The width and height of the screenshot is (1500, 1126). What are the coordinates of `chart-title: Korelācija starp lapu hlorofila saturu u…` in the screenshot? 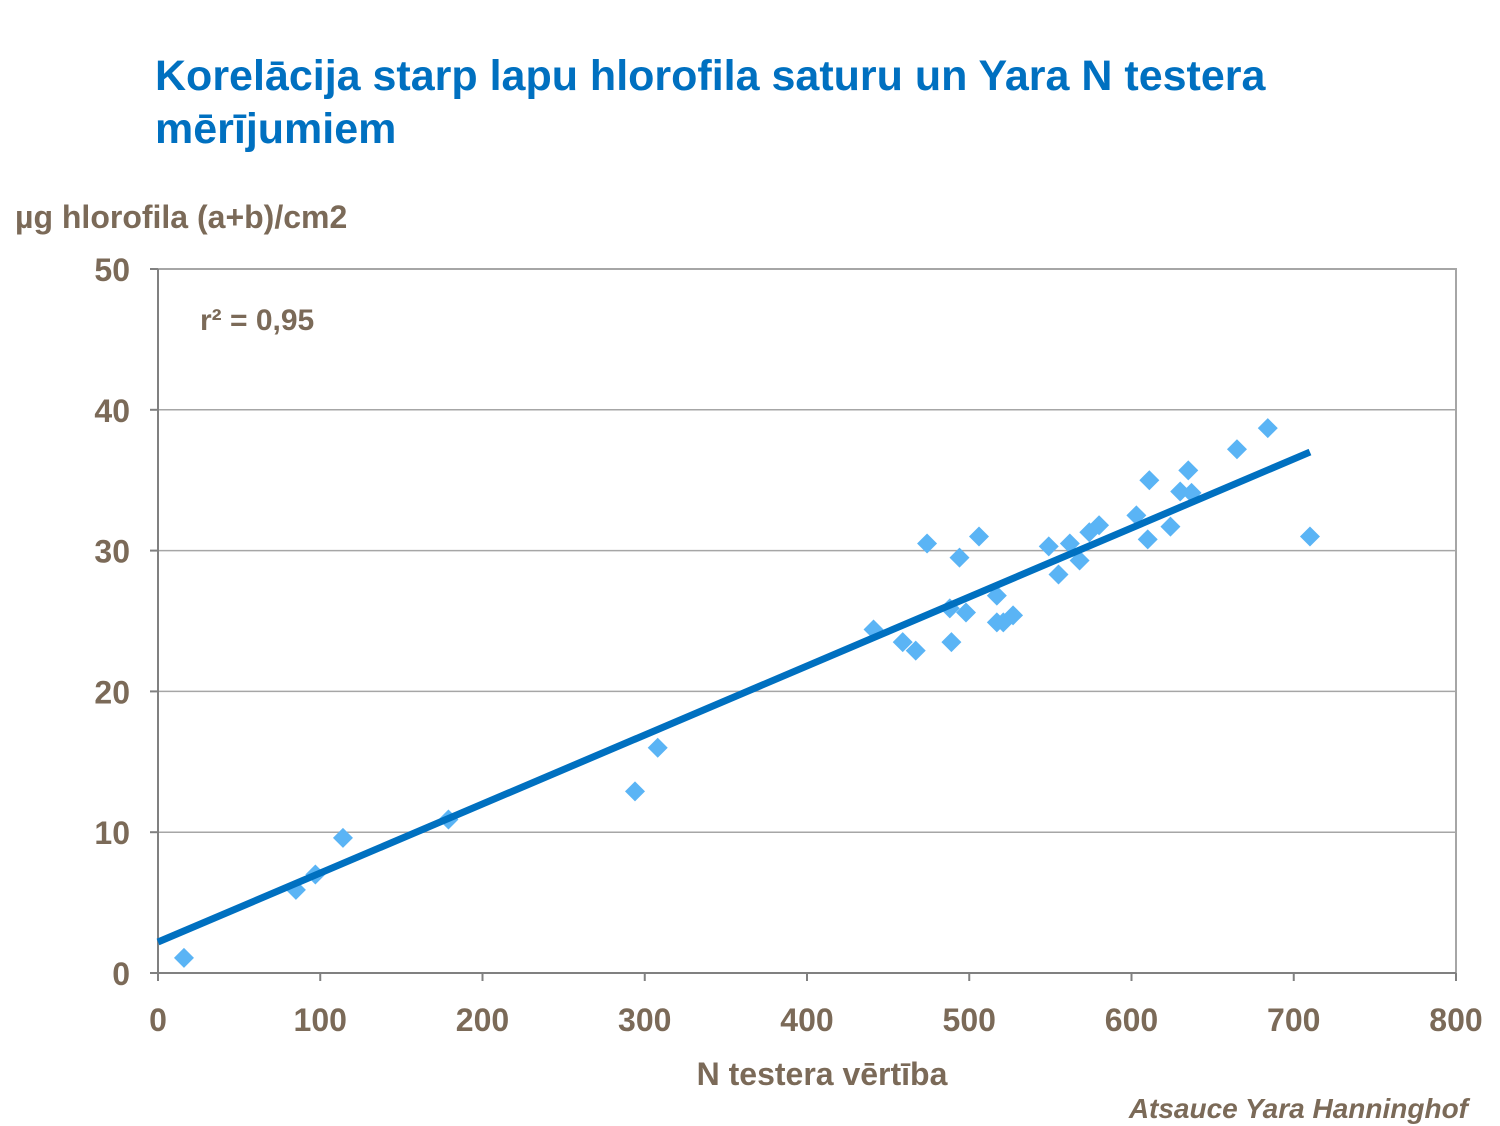 It's located at (710, 102).